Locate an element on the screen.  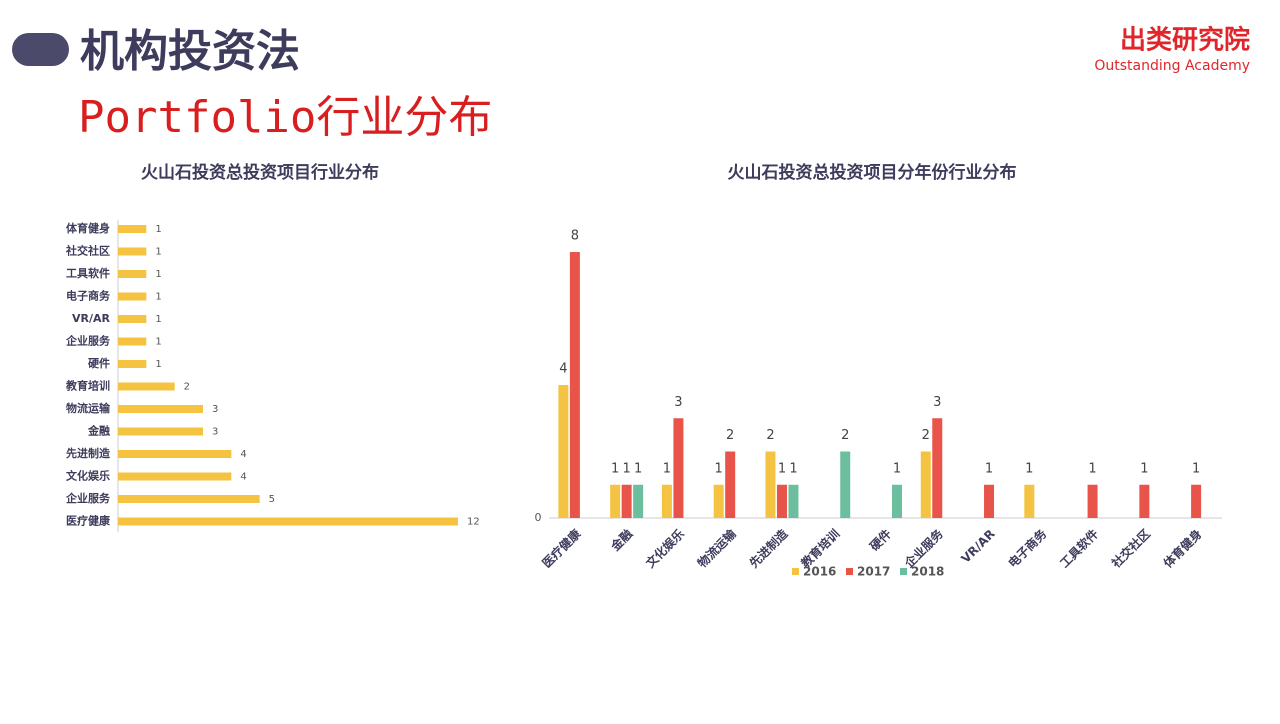
y-tick-label: 医疗健康 is located at coordinates (88, 521).